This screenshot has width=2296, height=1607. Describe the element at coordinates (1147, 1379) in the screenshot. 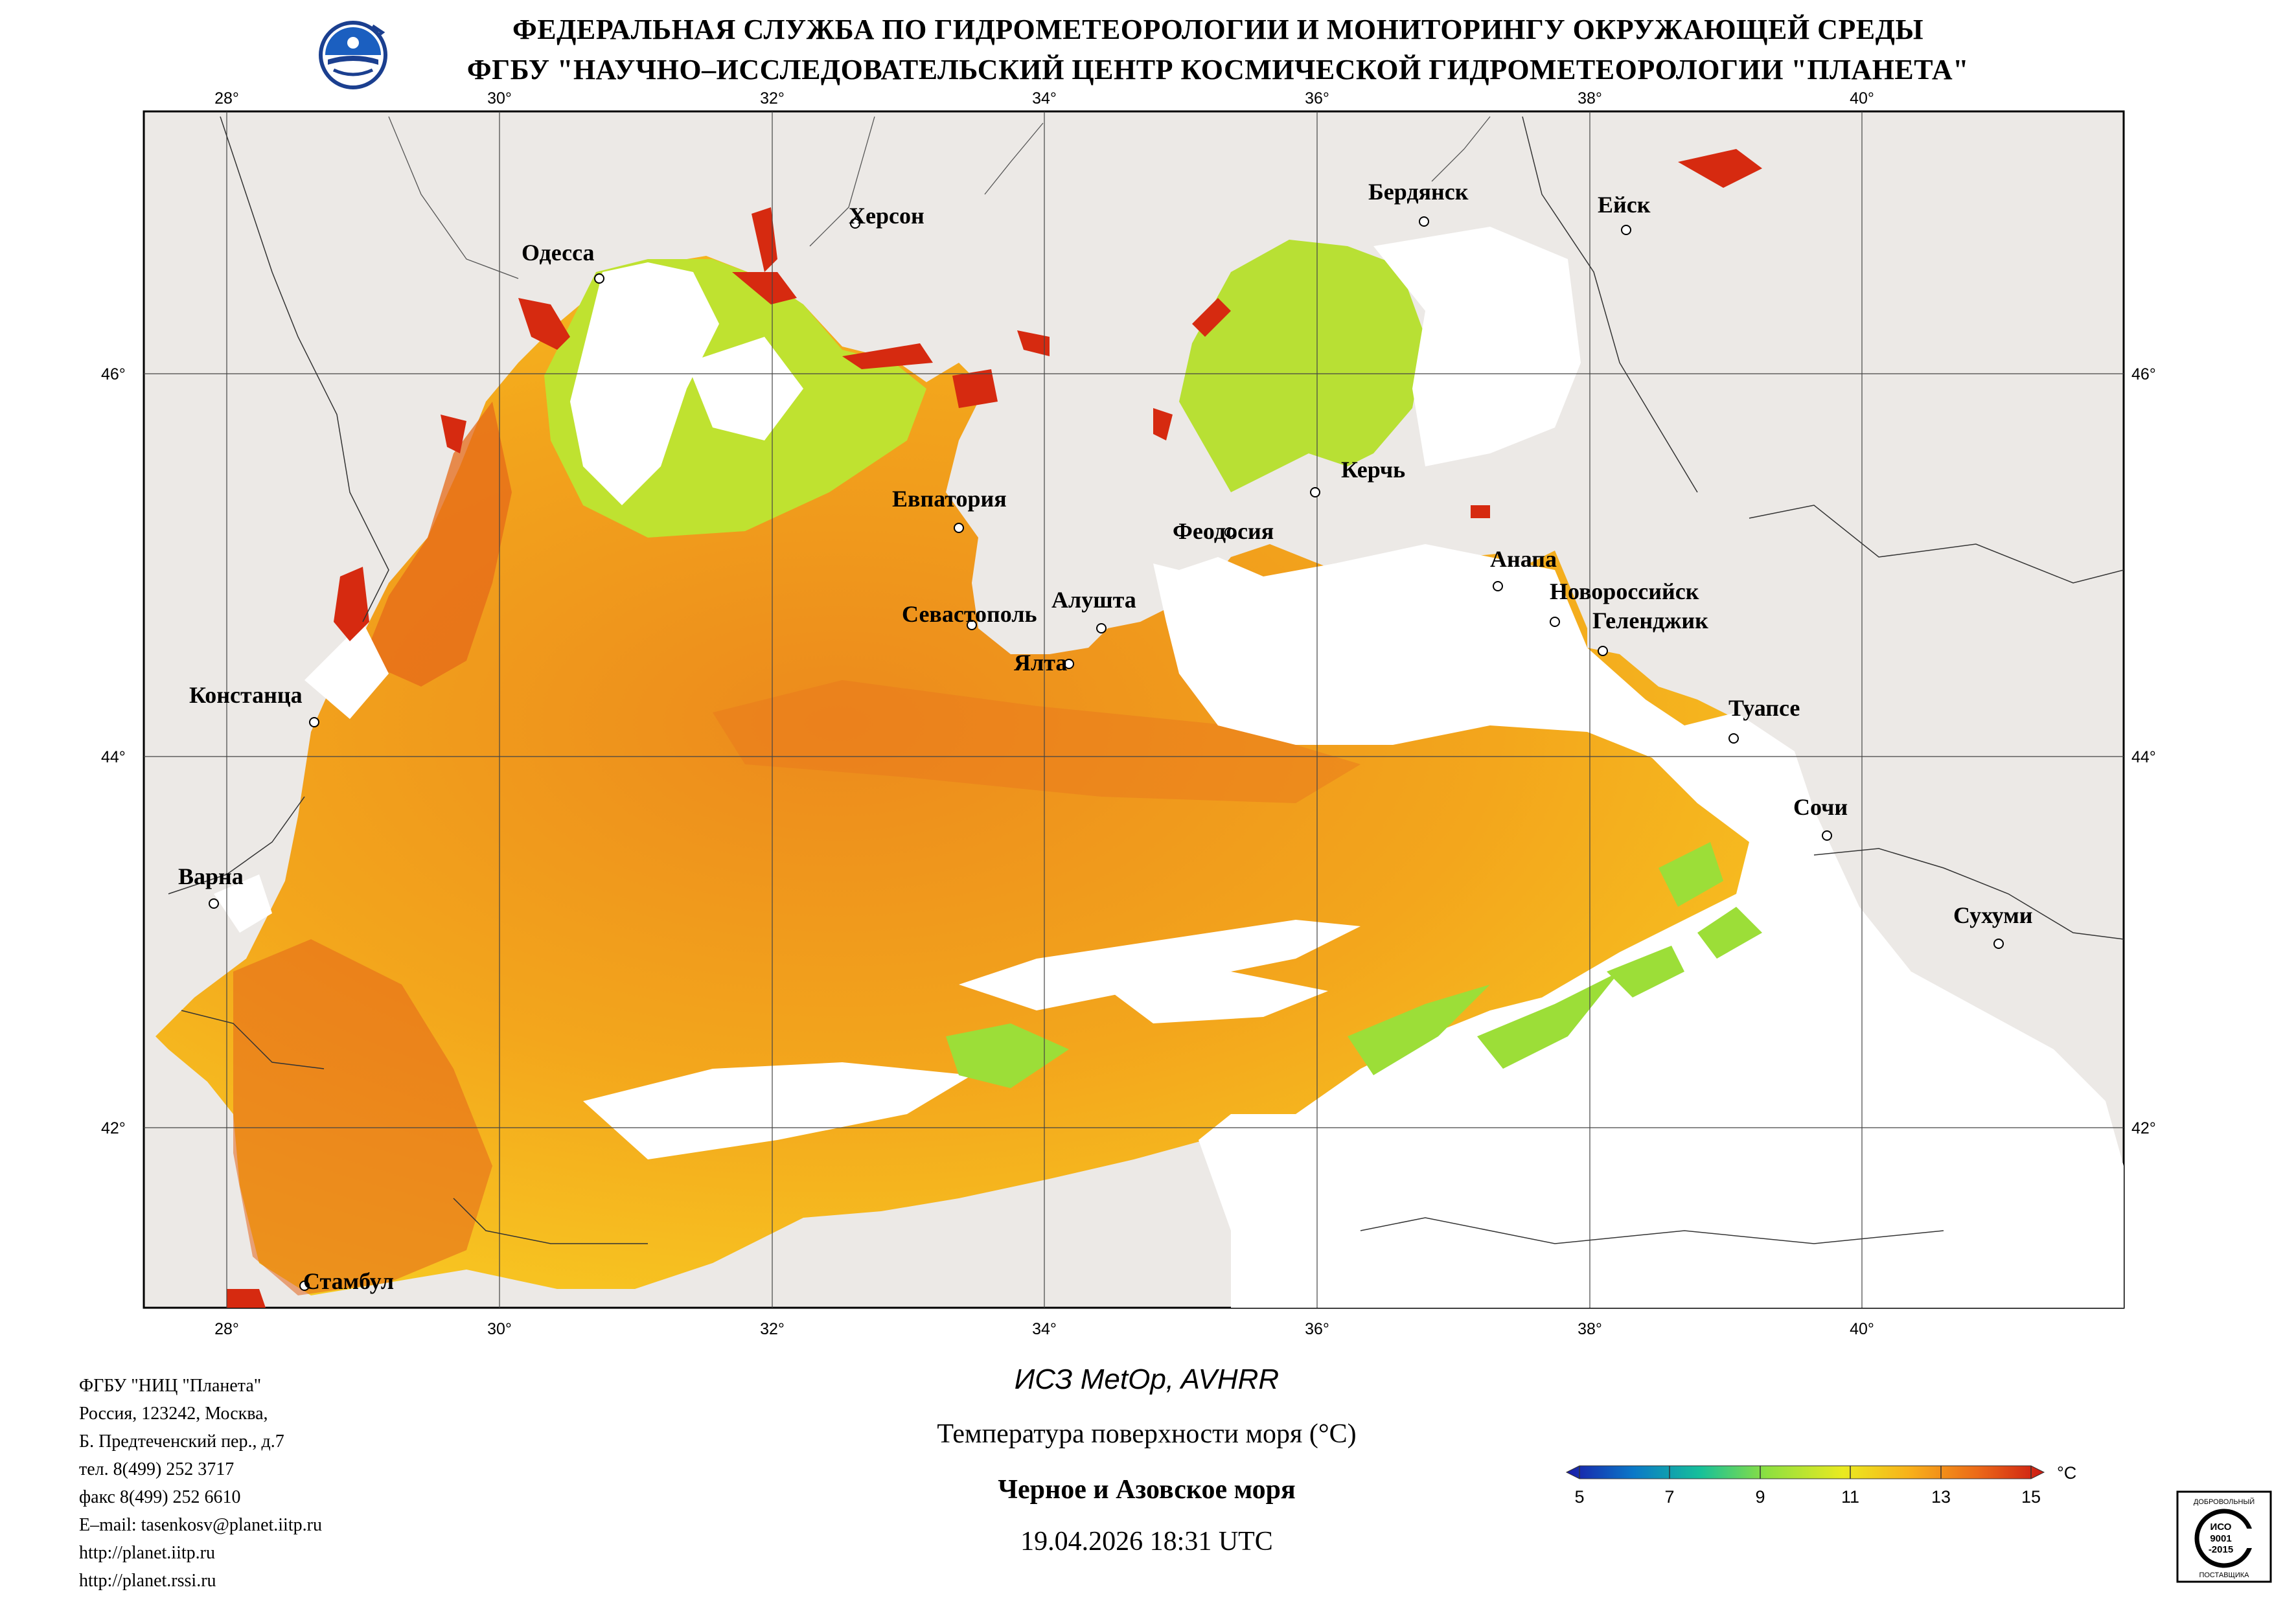

I see `satellite-name: ИСЗ MetOp, AVHRR` at that location.